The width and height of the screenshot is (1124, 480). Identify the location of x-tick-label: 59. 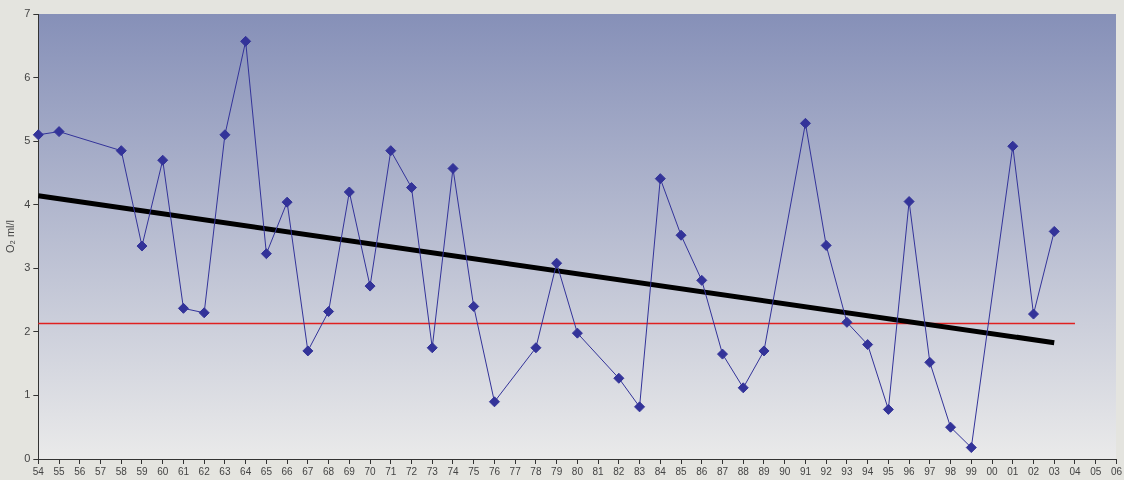
(142, 471).